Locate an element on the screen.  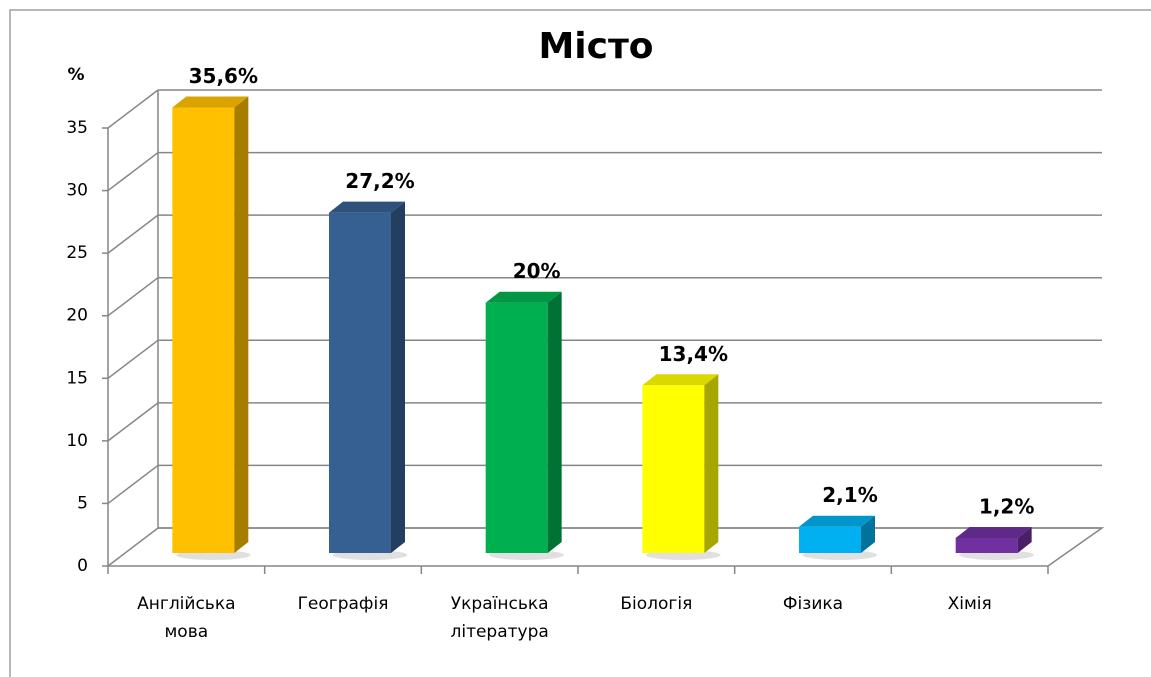
y-tick-label: 35 is located at coordinates (77, 128).